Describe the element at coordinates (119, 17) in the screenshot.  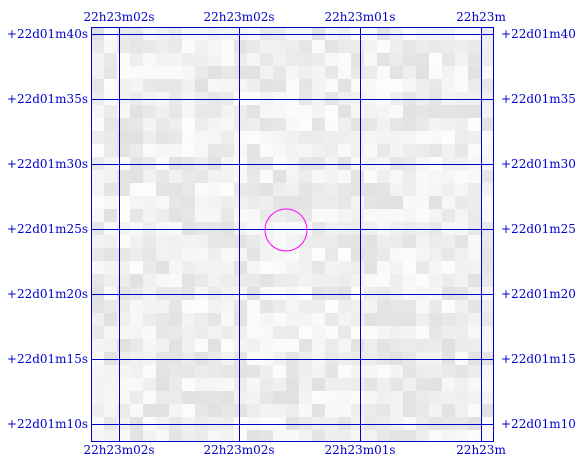
I see `ra-label-top: 22h23m02s` at that location.